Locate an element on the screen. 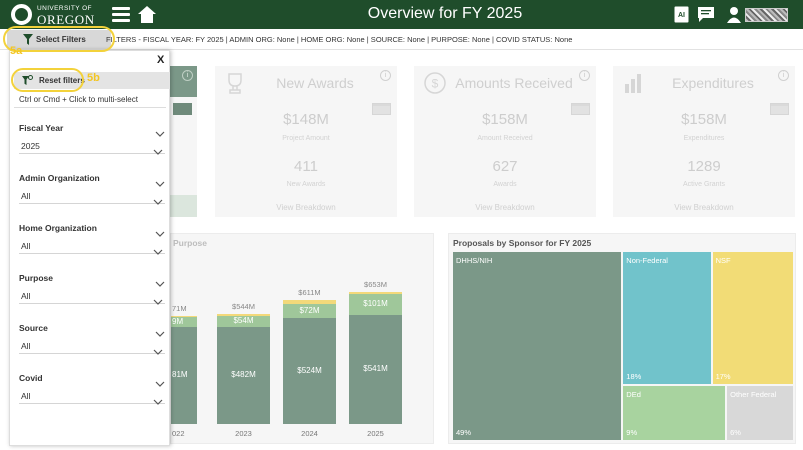 This screenshot has width=803, height=450. partial-card-header: i is located at coordinates (183, 81).